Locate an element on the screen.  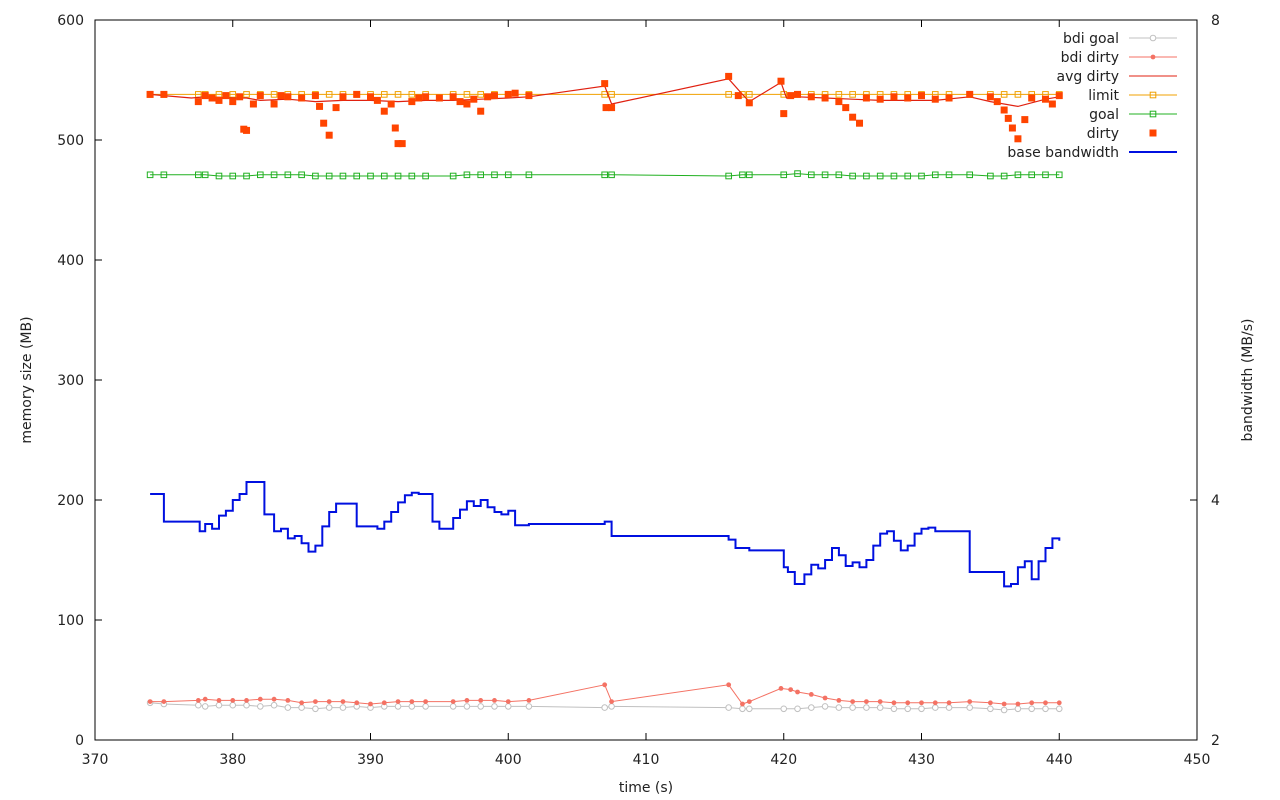
y2-tick-label: 2 is located at coordinates (1215, 741).